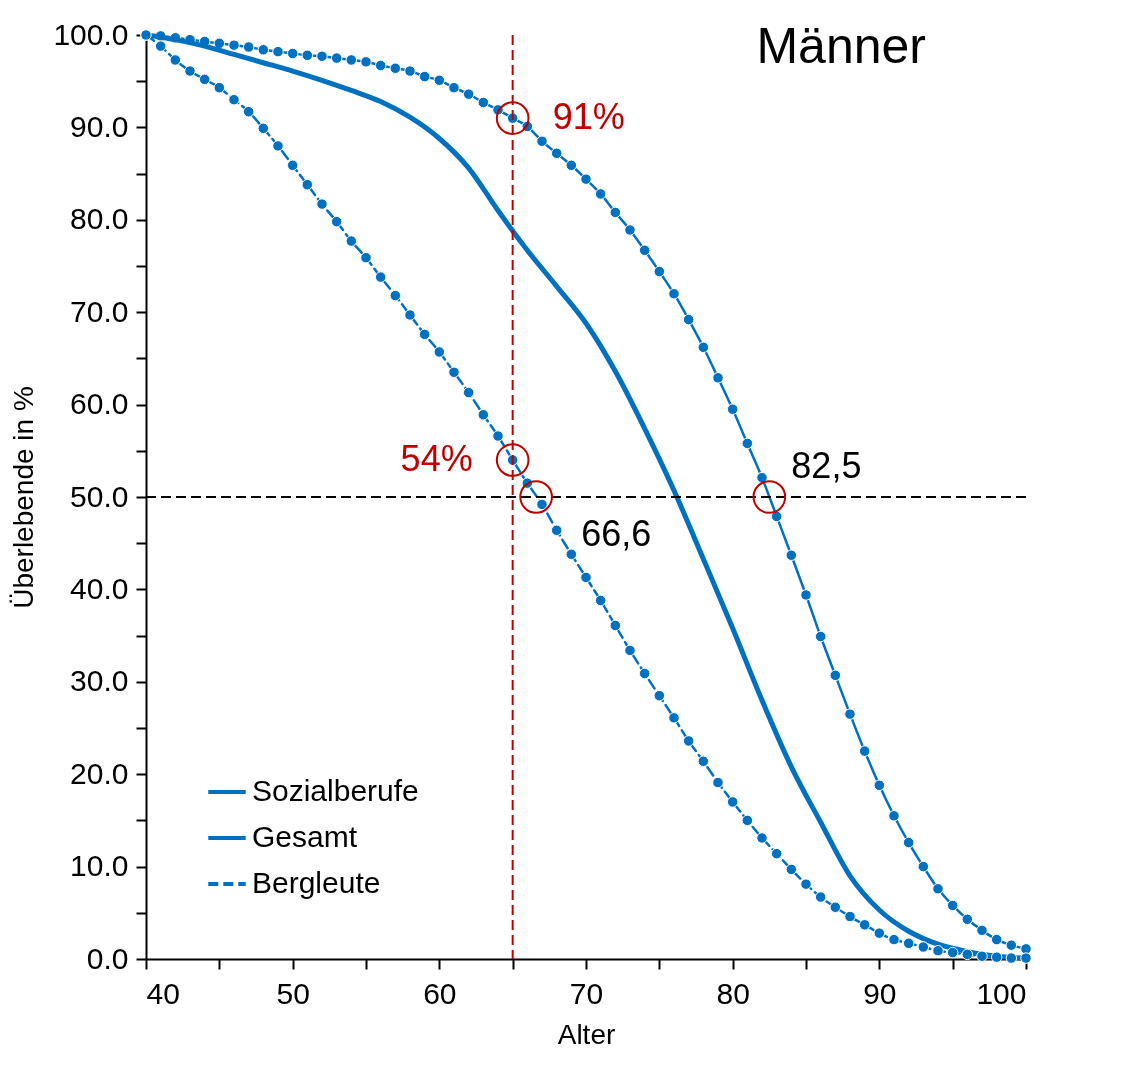 The height and width of the screenshot is (1090, 1129). Describe the element at coordinates (305, 836) in the screenshot. I see `legend-label: Gesamt` at that location.